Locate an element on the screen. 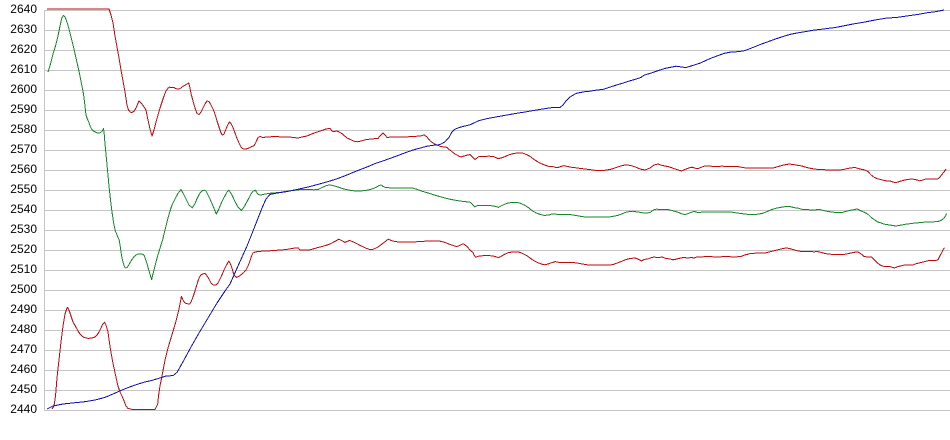  svg-text: 2450 is located at coordinates (23, 389).